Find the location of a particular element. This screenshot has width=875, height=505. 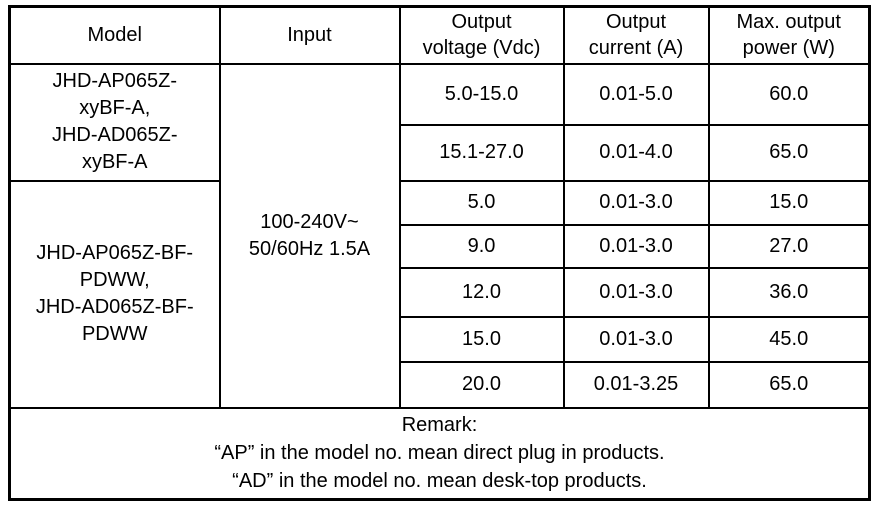

model-line: PDWW is located at coordinates (114, 334).